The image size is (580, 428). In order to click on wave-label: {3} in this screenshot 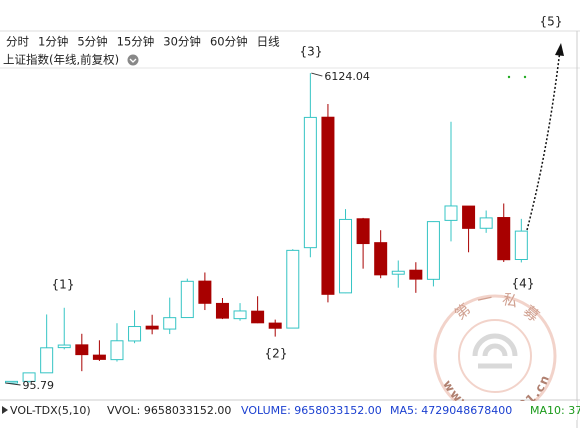, I will do `click(311, 52)`.